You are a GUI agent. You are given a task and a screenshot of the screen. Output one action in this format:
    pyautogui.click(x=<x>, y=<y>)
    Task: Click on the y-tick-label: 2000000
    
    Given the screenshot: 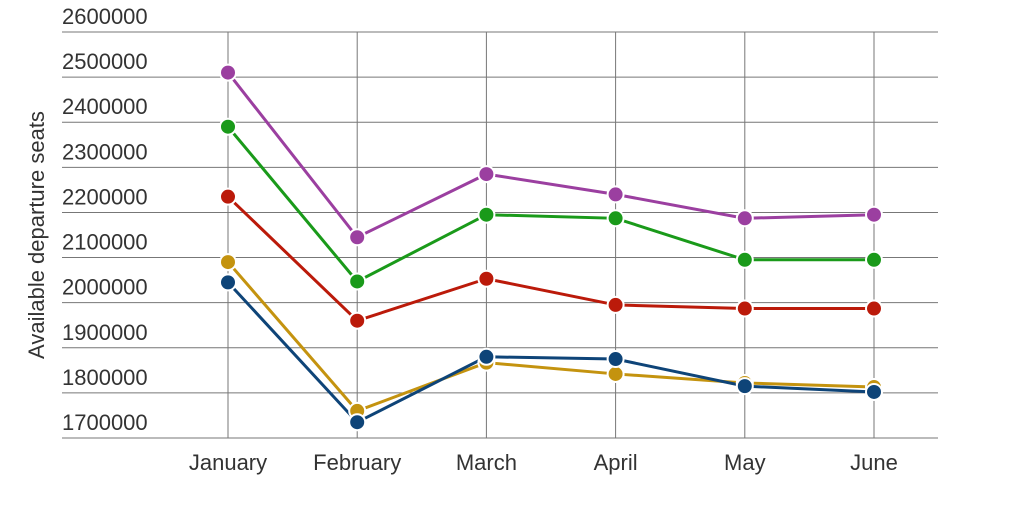 What is the action you would take?
    pyautogui.click(x=105, y=287)
    